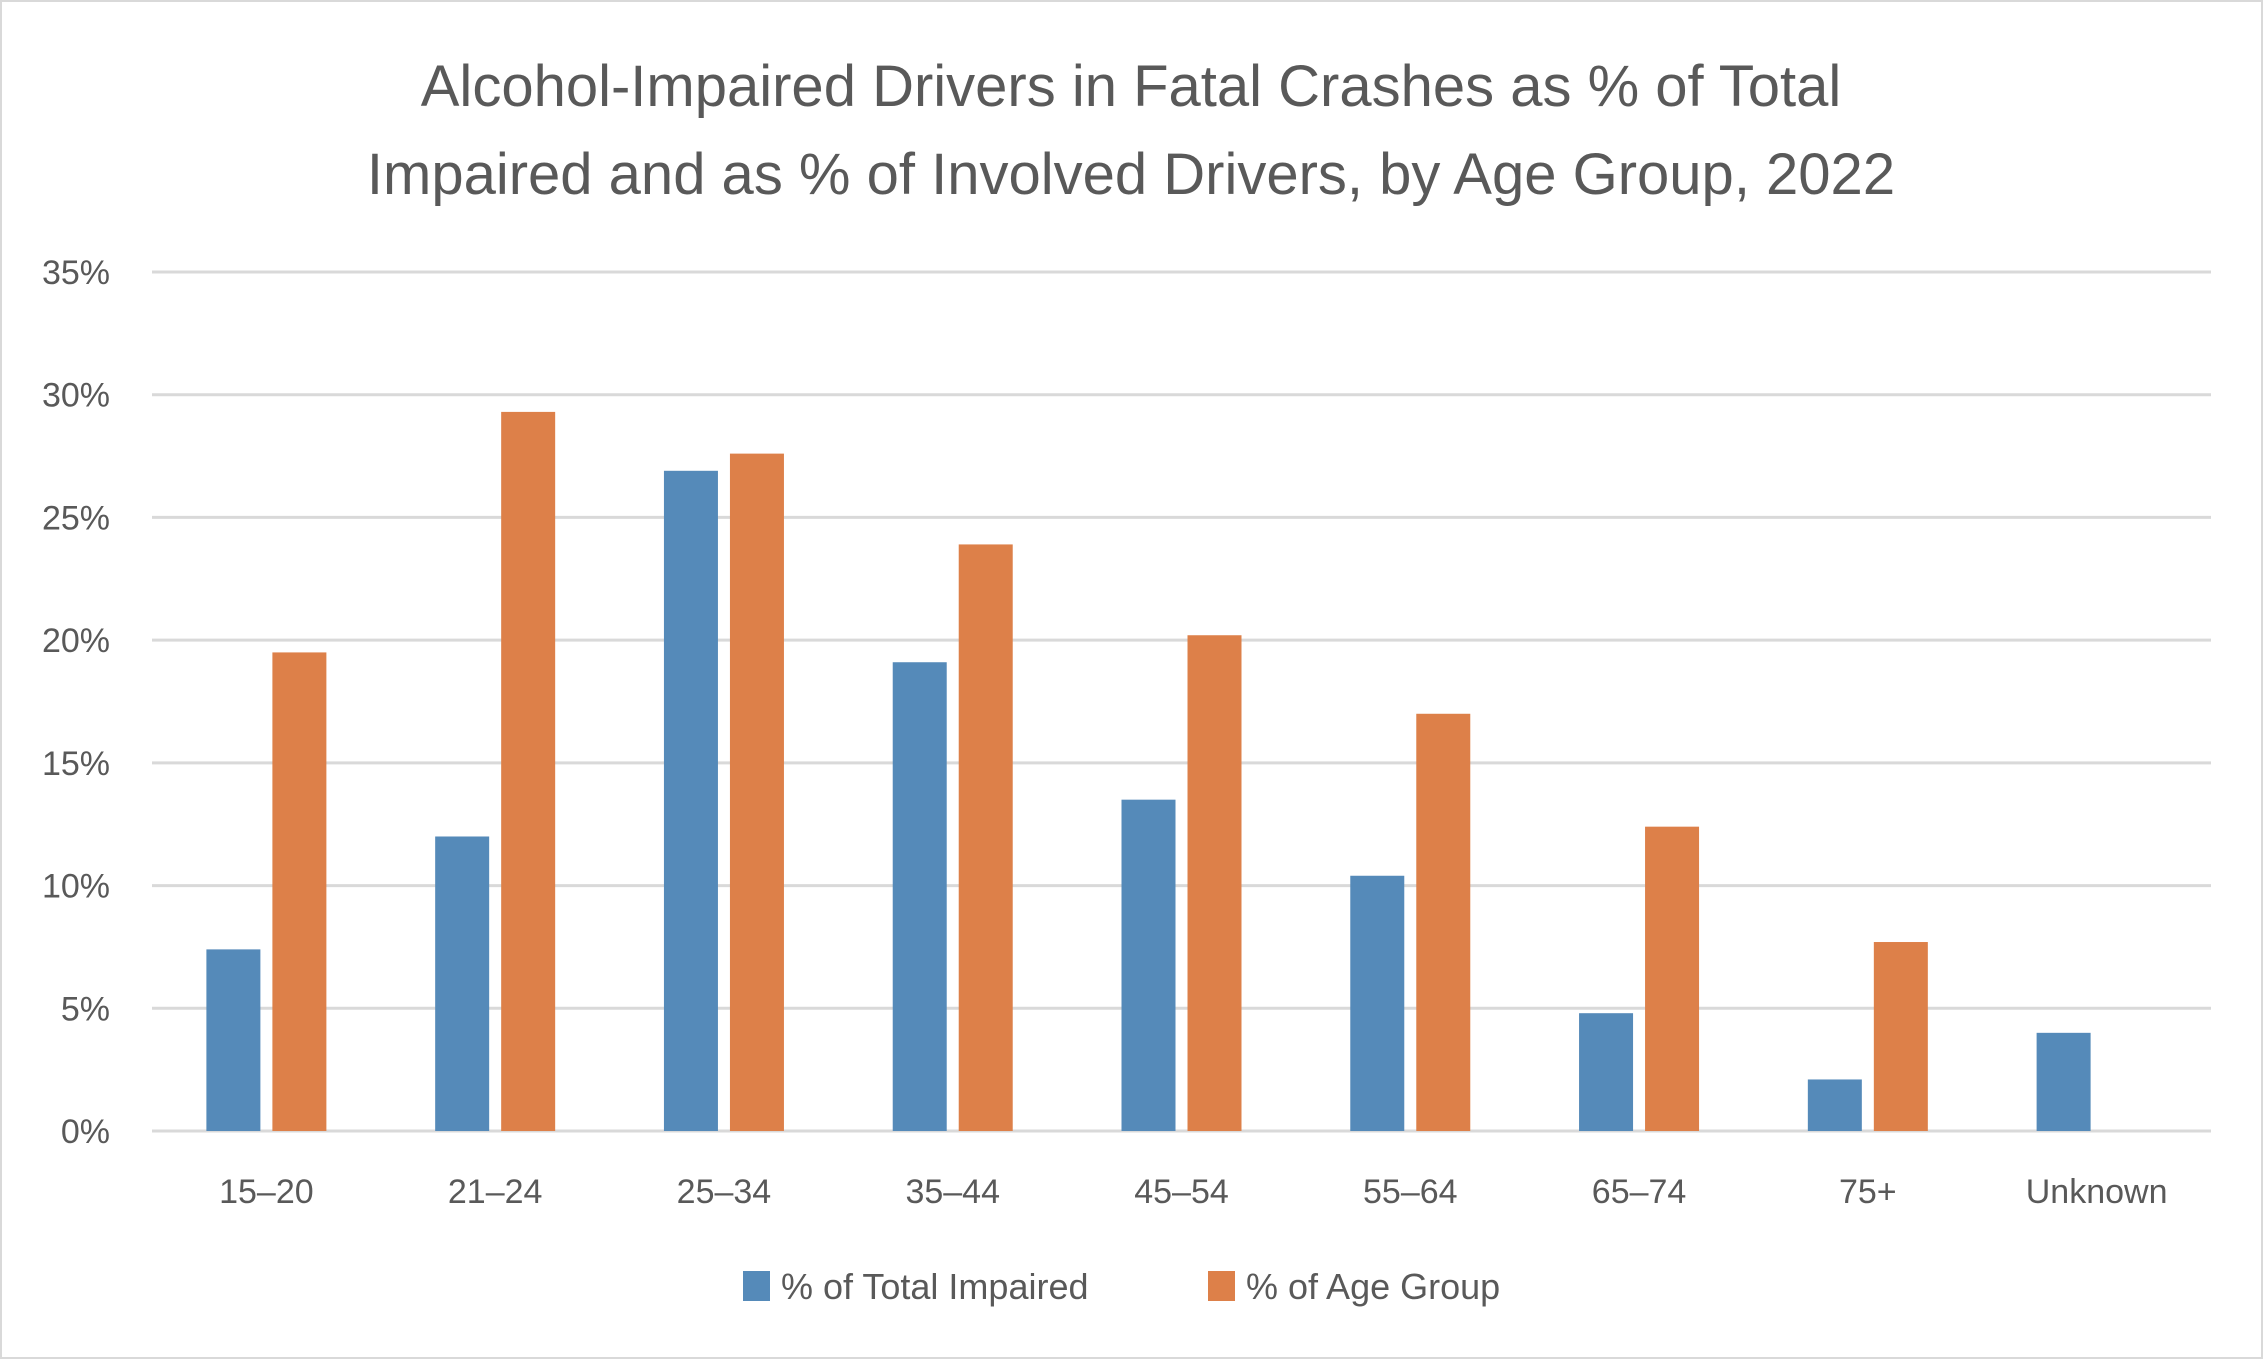 The image size is (2263, 1359). I want to click on y-tick-label: 20%, so click(76, 641).